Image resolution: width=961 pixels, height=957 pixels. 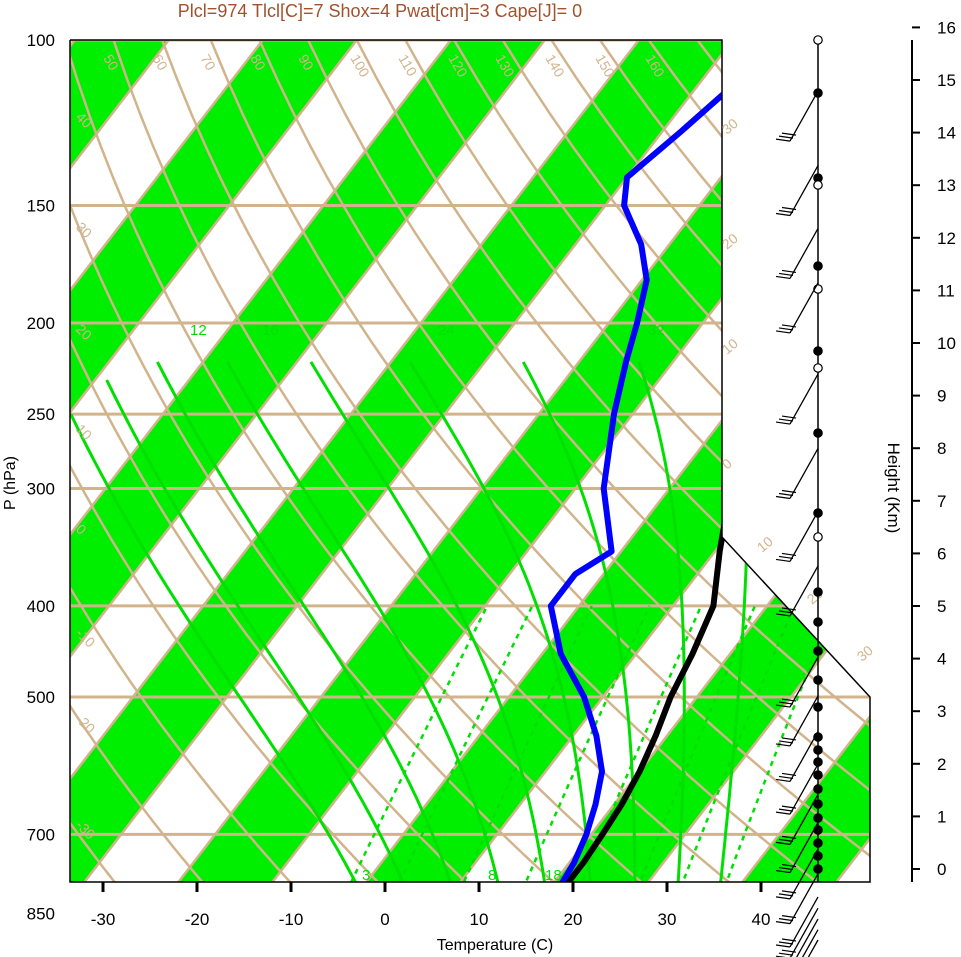 I want to click on height-tick-label: 7, so click(x=941, y=501).